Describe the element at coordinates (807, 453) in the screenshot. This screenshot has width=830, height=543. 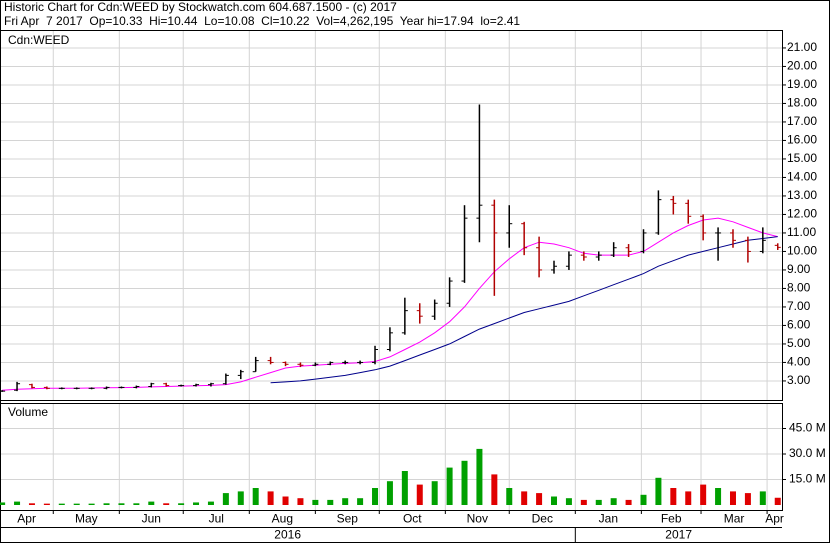
I see `y-tick-label: 30.0 M` at that location.